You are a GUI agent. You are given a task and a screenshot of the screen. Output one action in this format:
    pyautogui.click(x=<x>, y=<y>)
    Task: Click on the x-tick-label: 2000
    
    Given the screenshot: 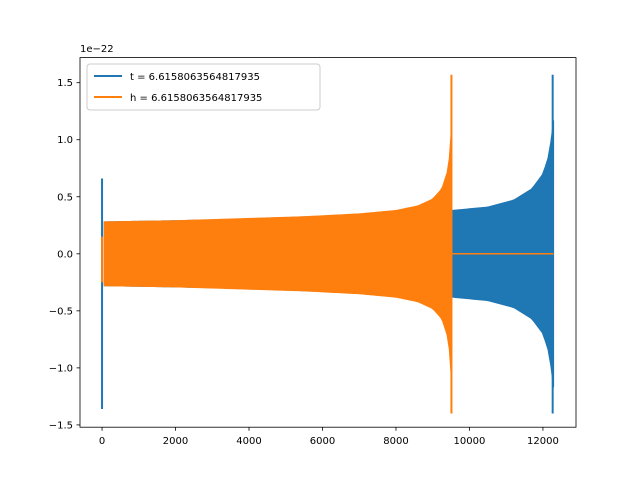 What is the action you would take?
    pyautogui.click(x=175, y=441)
    